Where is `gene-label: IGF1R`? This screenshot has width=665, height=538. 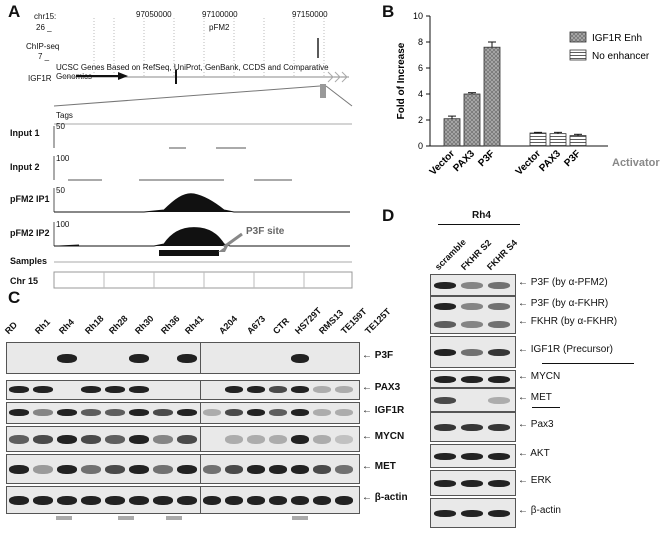
gene-label: IGF1R is located at coordinates (40, 78).